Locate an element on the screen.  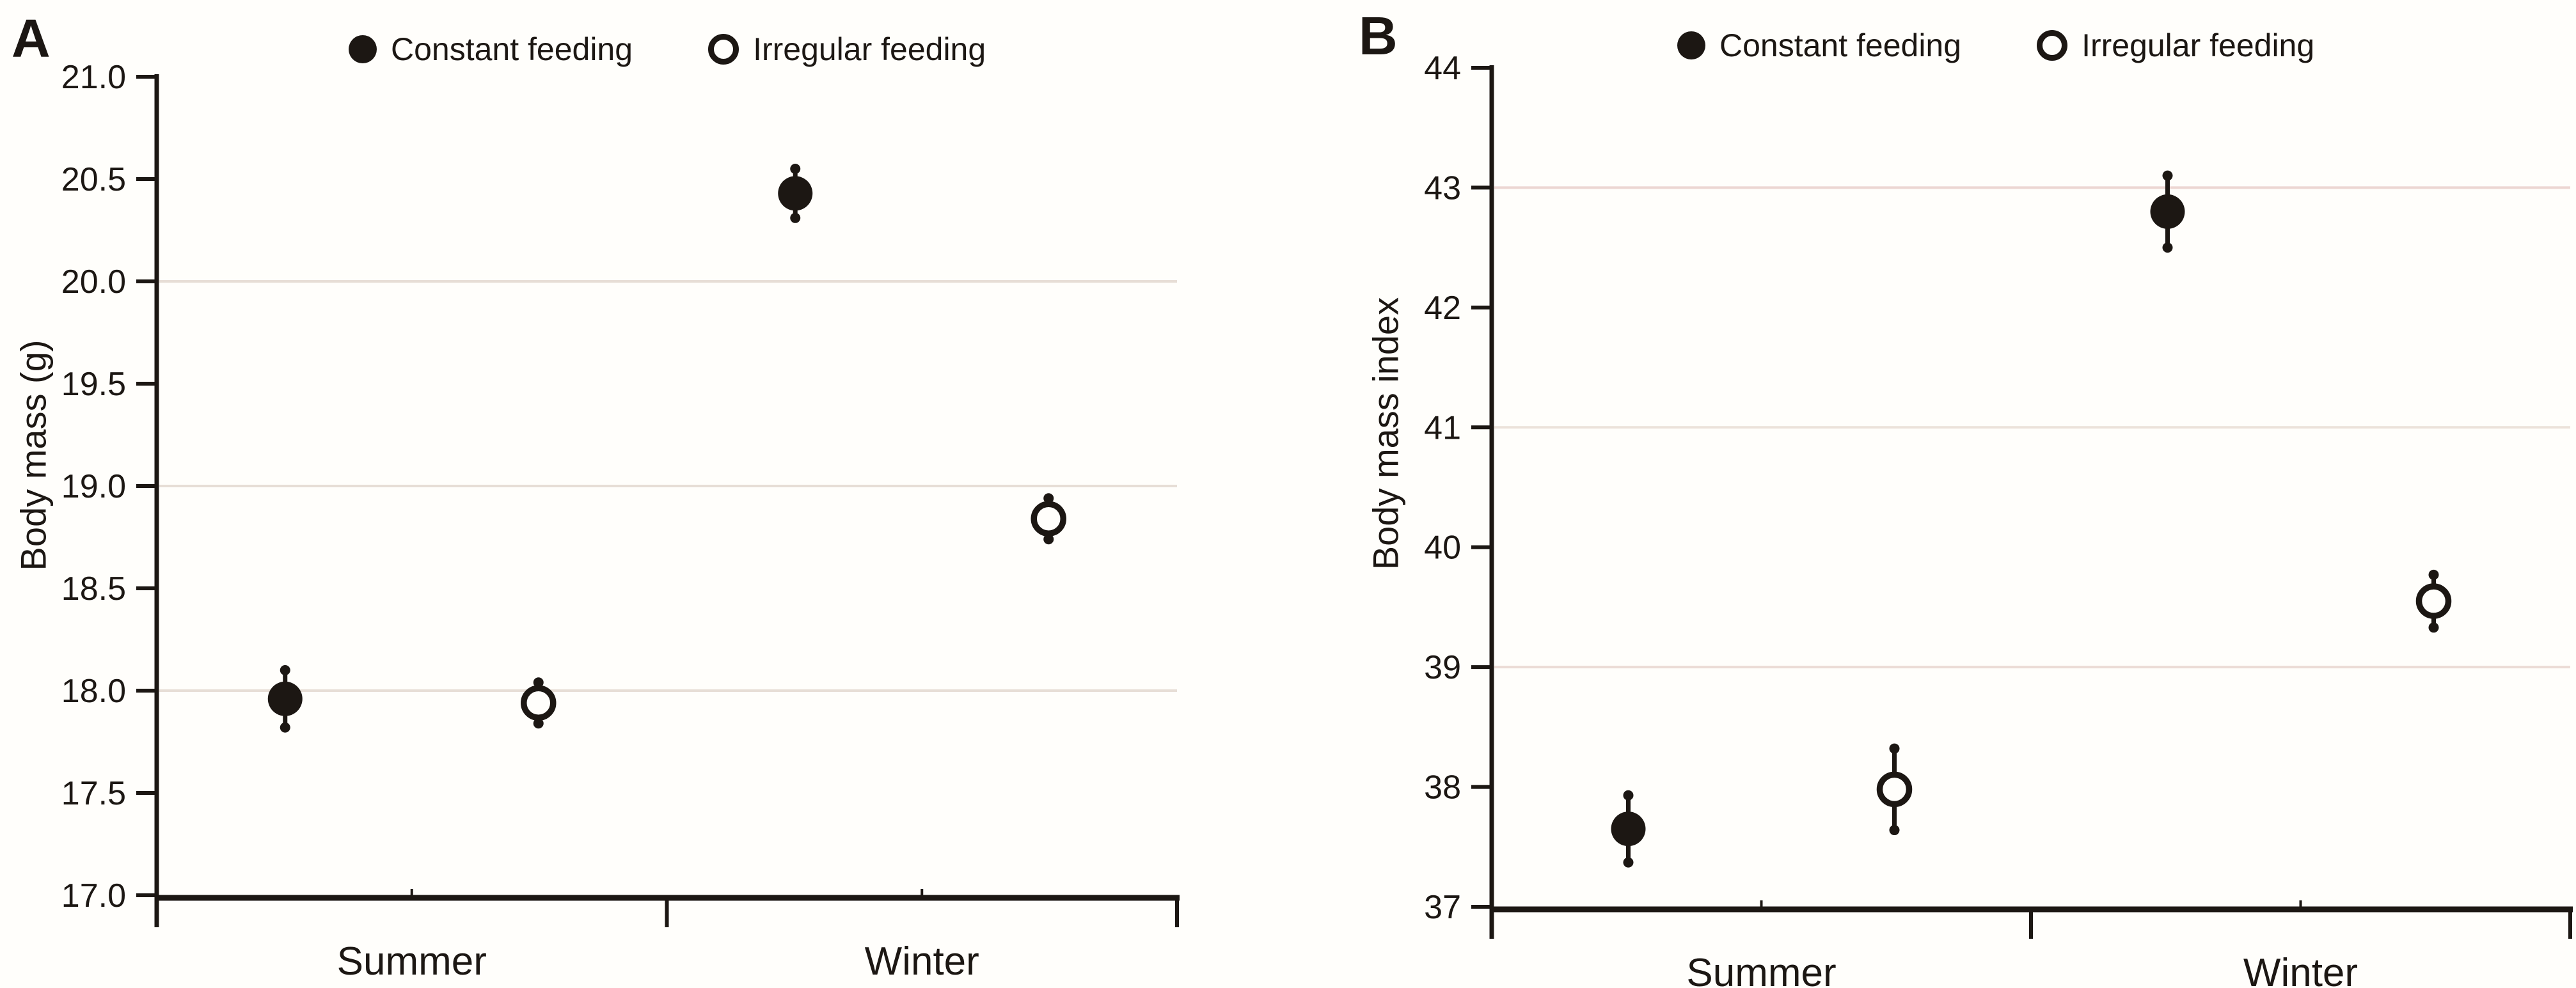
y-tick-label: 18.5 is located at coordinates (93, 589).